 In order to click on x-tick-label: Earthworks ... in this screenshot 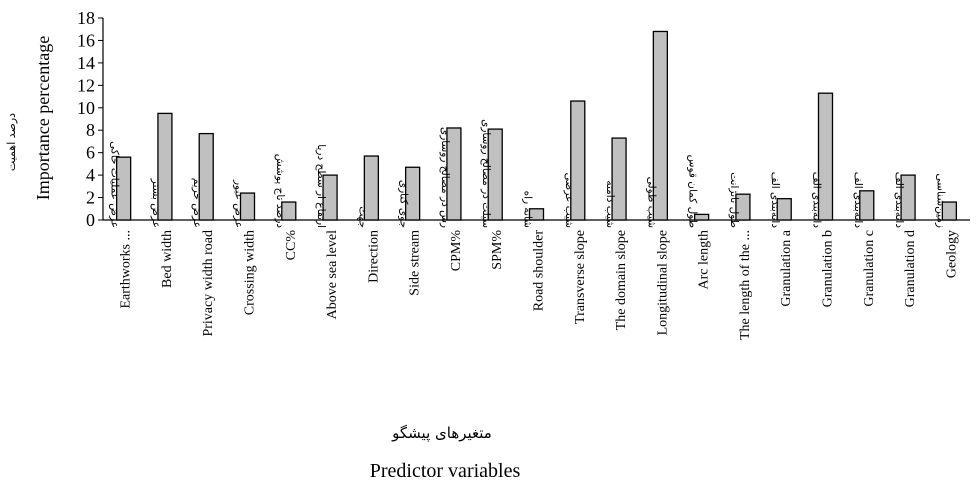, I will do `click(126, 269)`.